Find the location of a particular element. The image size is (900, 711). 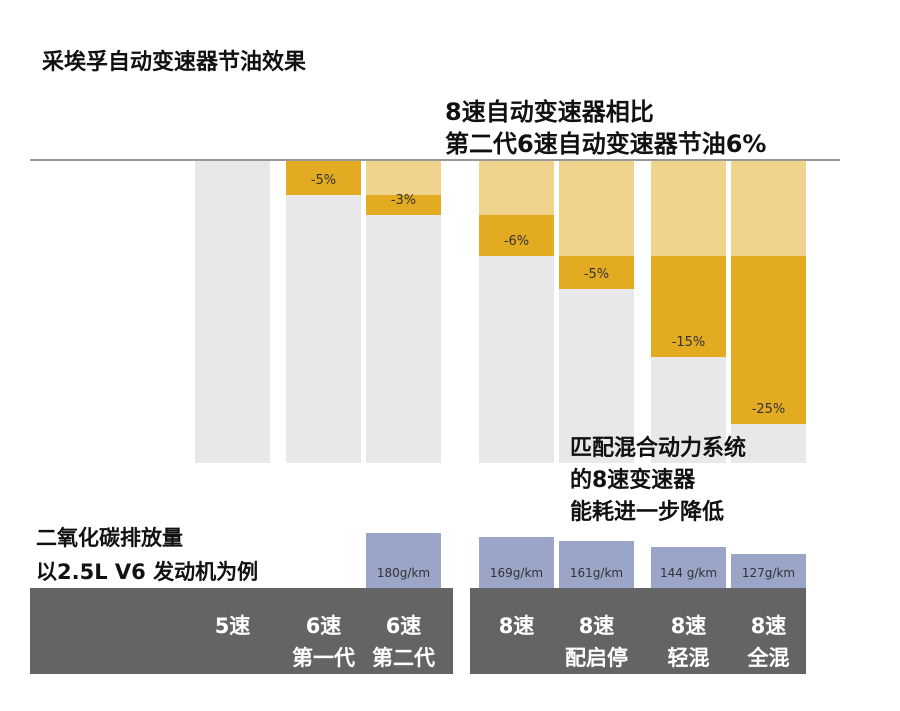

x-tick-label: 8速 is located at coordinates (516, 626).